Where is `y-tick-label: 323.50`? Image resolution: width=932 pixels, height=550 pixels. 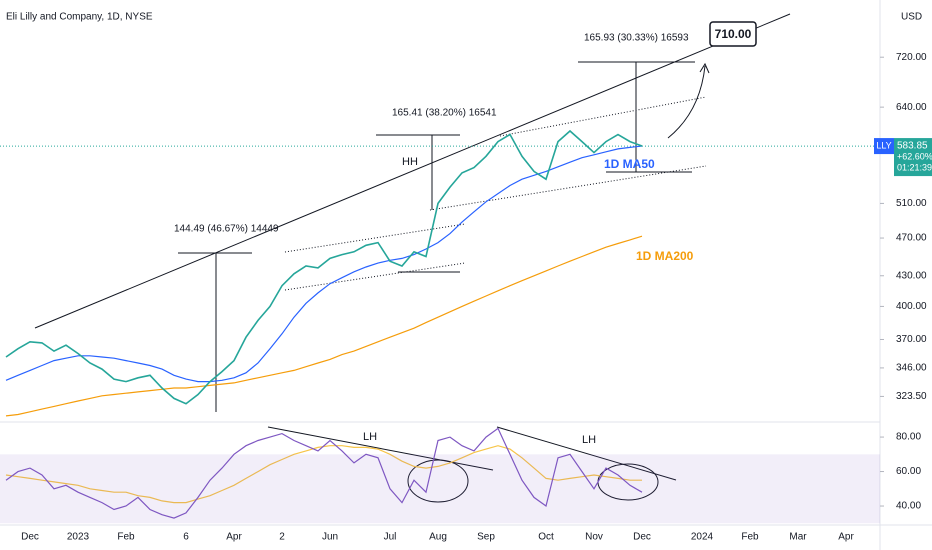
y-tick-label: 323.50 is located at coordinates (911, 396).